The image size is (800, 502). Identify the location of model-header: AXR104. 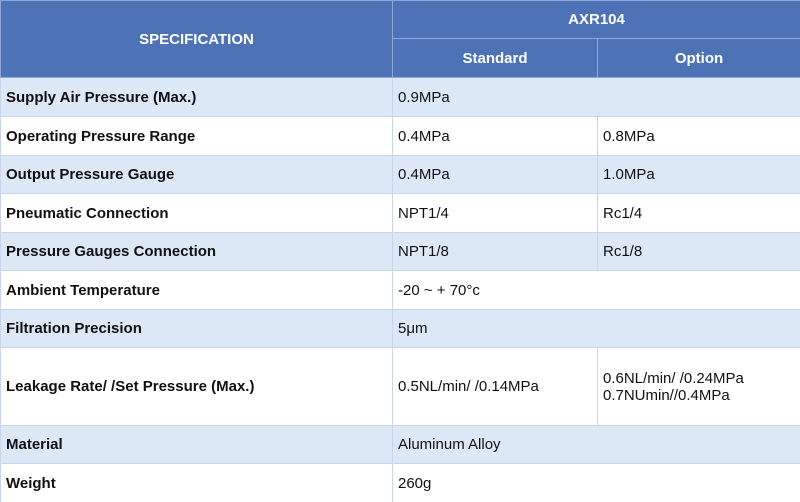
(595, 19).